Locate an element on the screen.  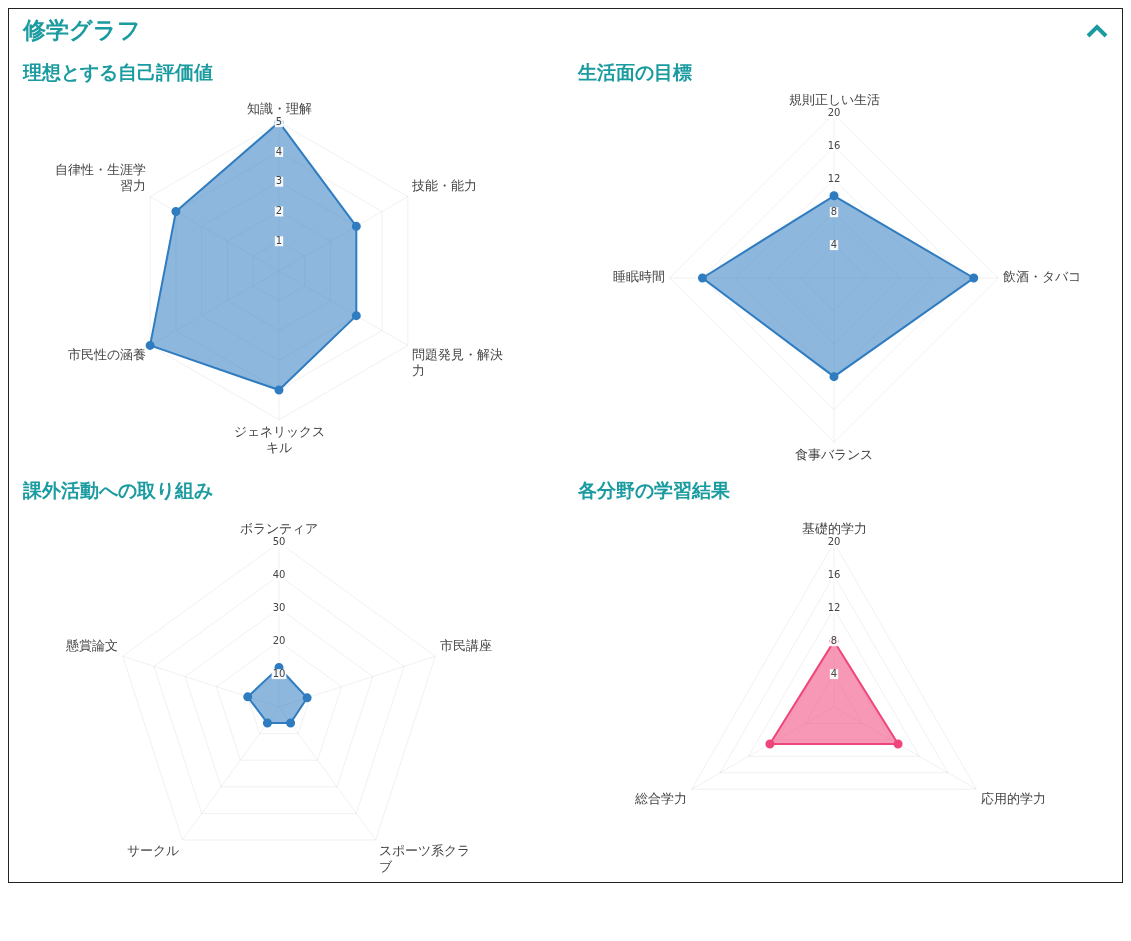
y-tick-label: 30 is located at coordinates (279, 607).